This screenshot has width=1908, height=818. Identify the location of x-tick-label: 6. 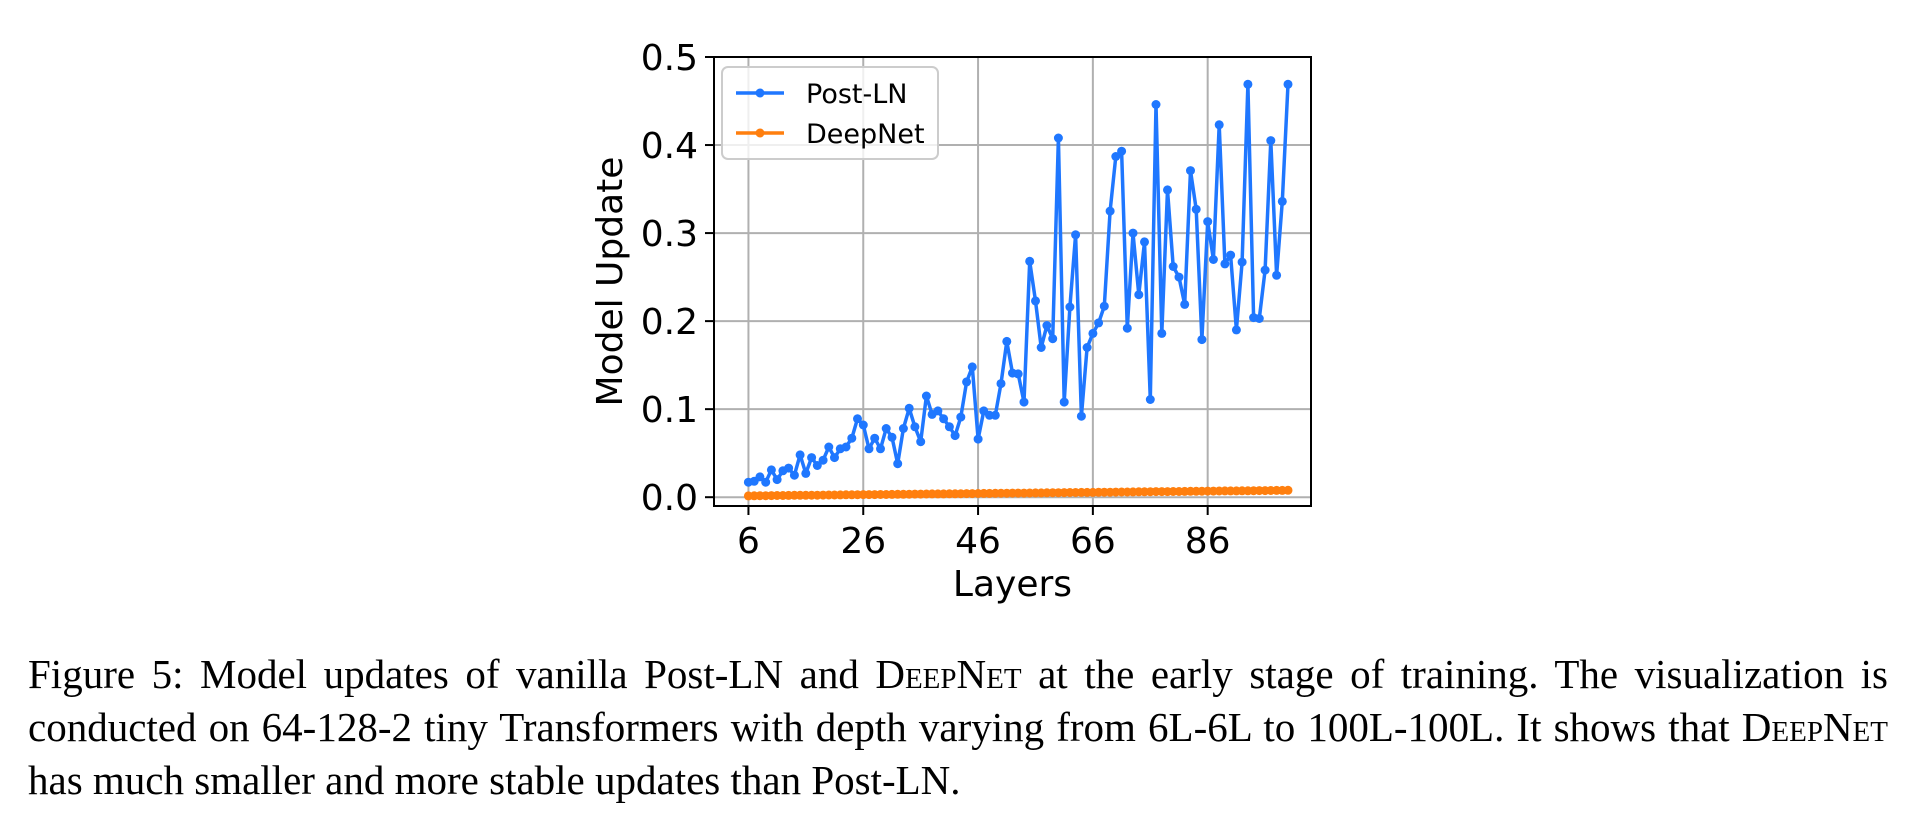
(748, 541).